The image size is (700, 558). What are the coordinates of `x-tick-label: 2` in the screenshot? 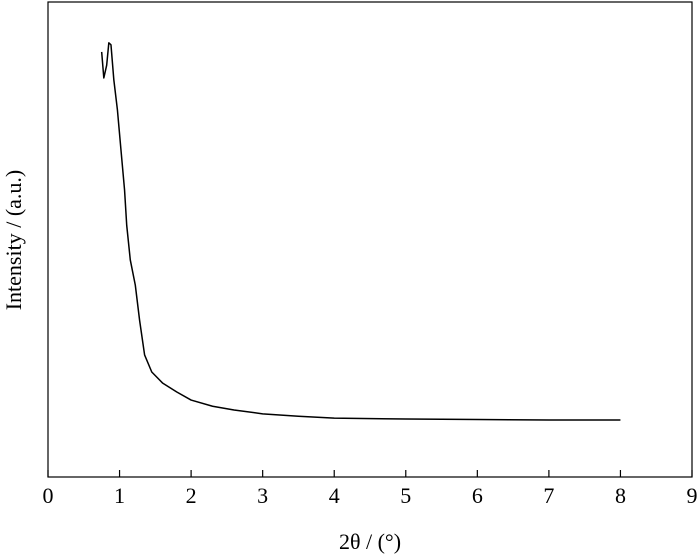 It's located at (191, 495).